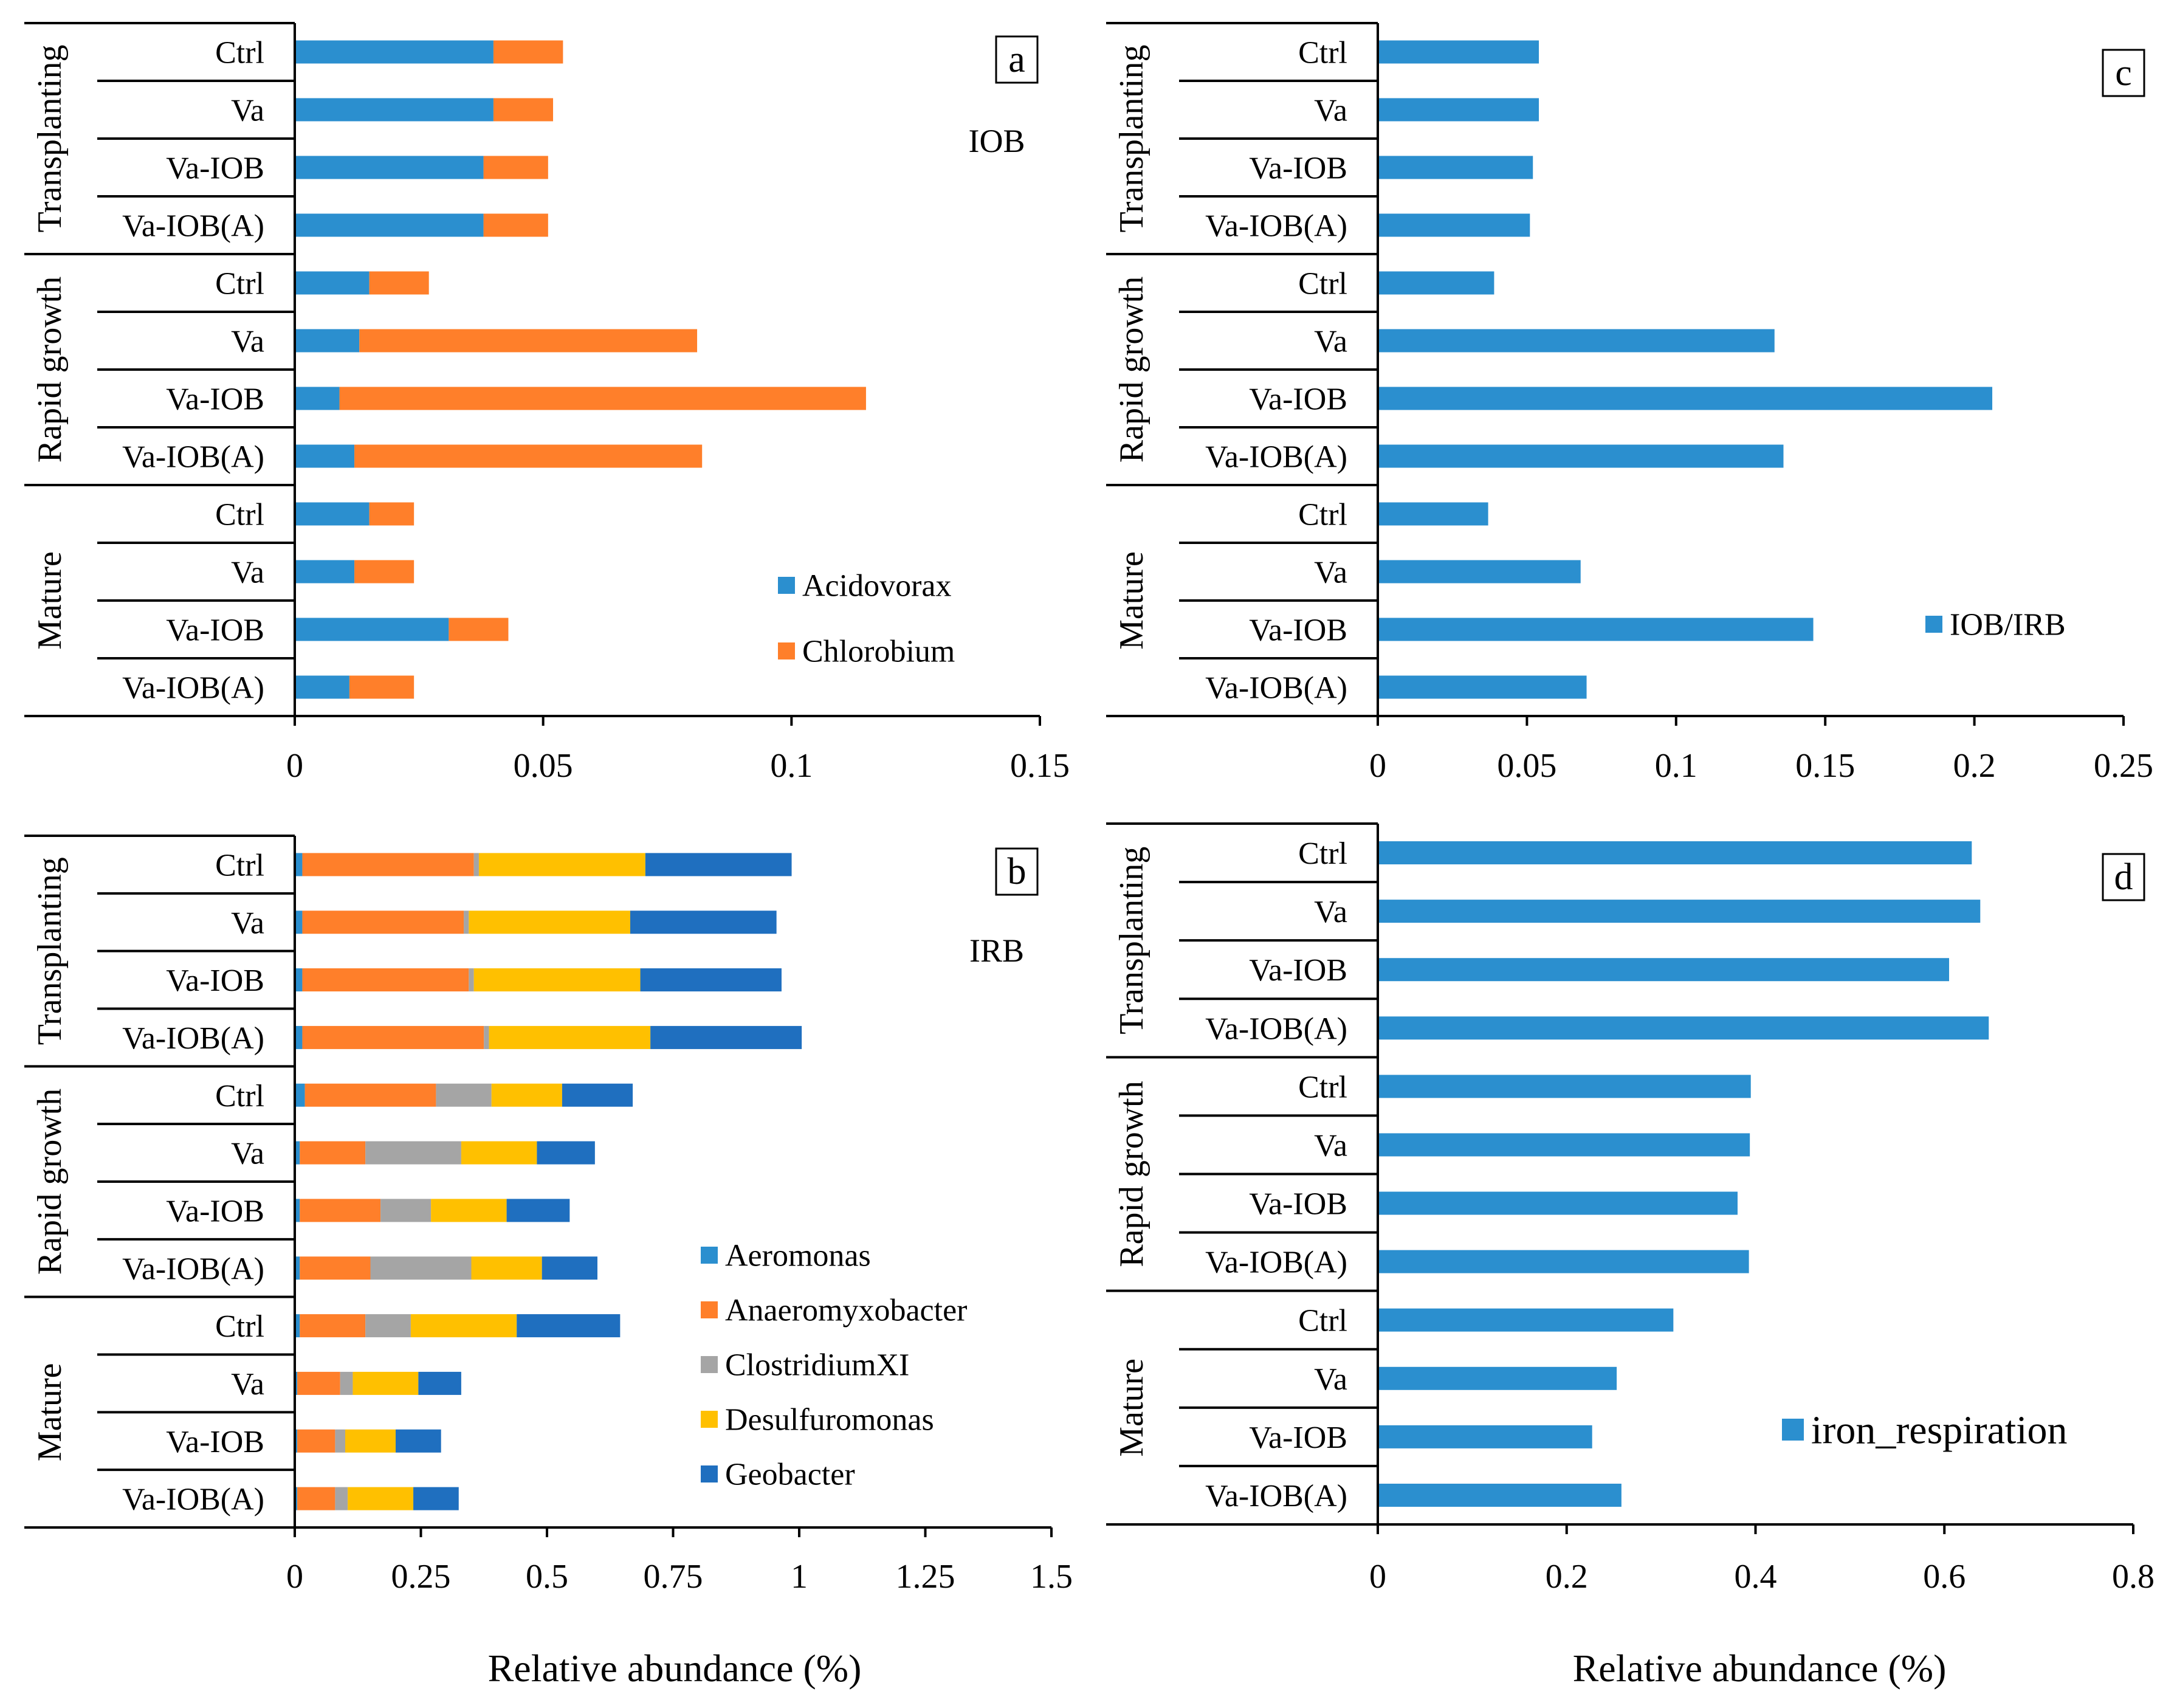 The width and height of the screenshot is (2177, 1708). Describe the element at coordinates (2123, 877) in the screenshot. I see `panel-label-box-d` at that location.